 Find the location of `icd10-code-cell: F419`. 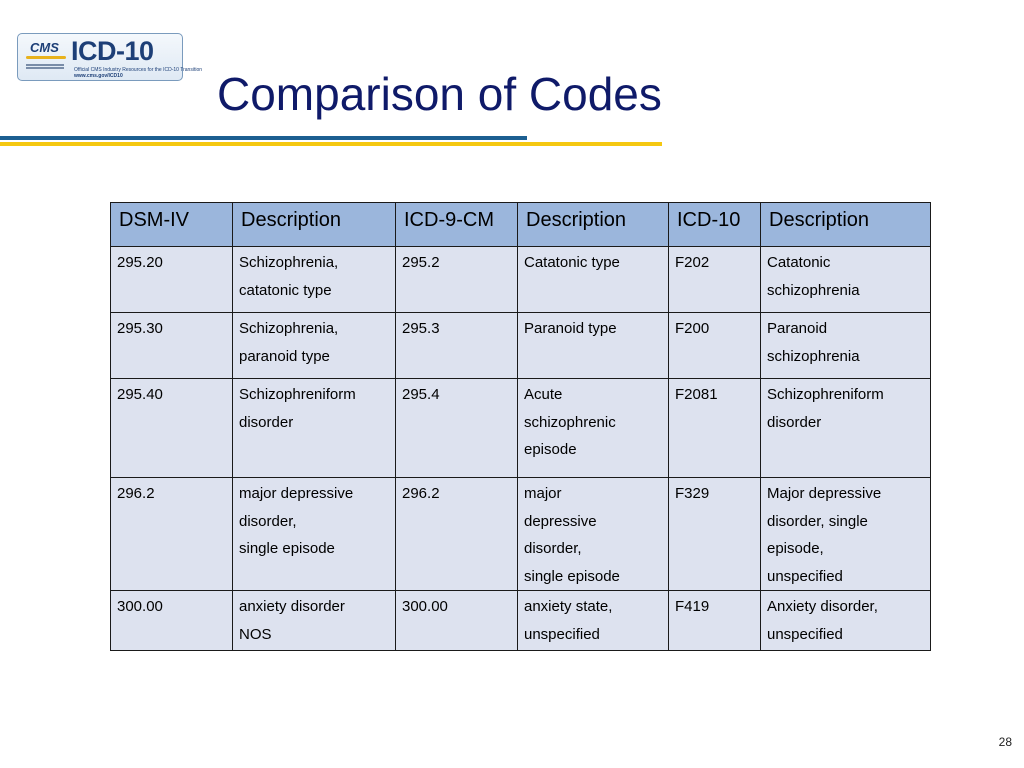

icd10-code-cell: F419 is located at coordinates (714, 620).